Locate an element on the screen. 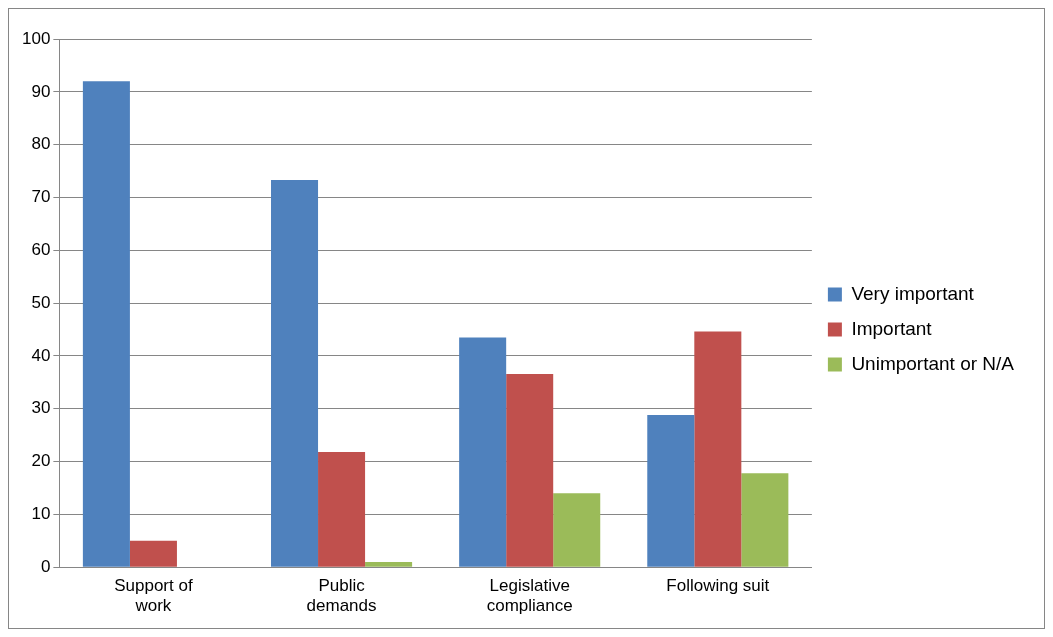 The height and width of the screenshot is (637, 1053). y-tick-label: 40 is located at coordinates (41, 355).